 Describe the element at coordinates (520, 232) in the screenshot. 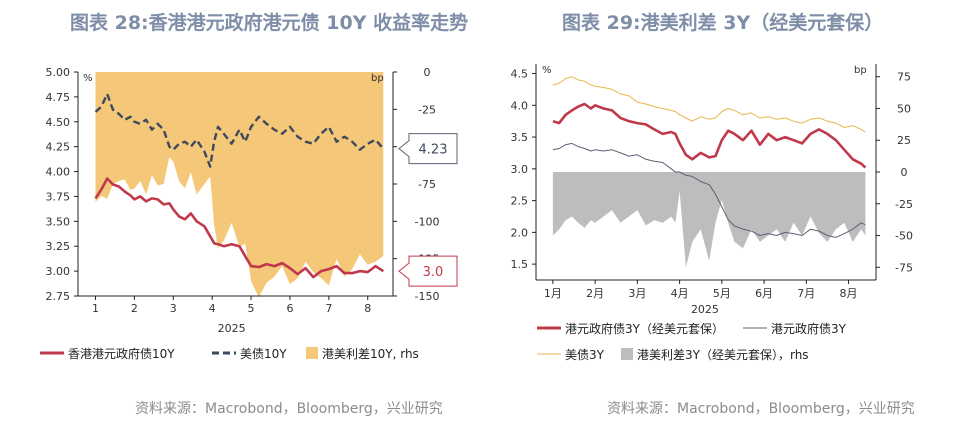

I see `y-tick-label: 2.0` at that location.